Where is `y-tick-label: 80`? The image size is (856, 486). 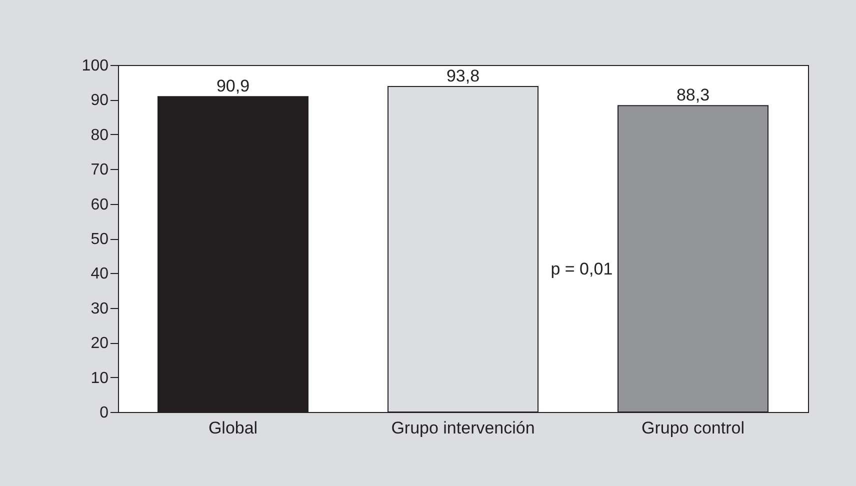
y-tick-label: 80 is located at coordinates (99, 135).